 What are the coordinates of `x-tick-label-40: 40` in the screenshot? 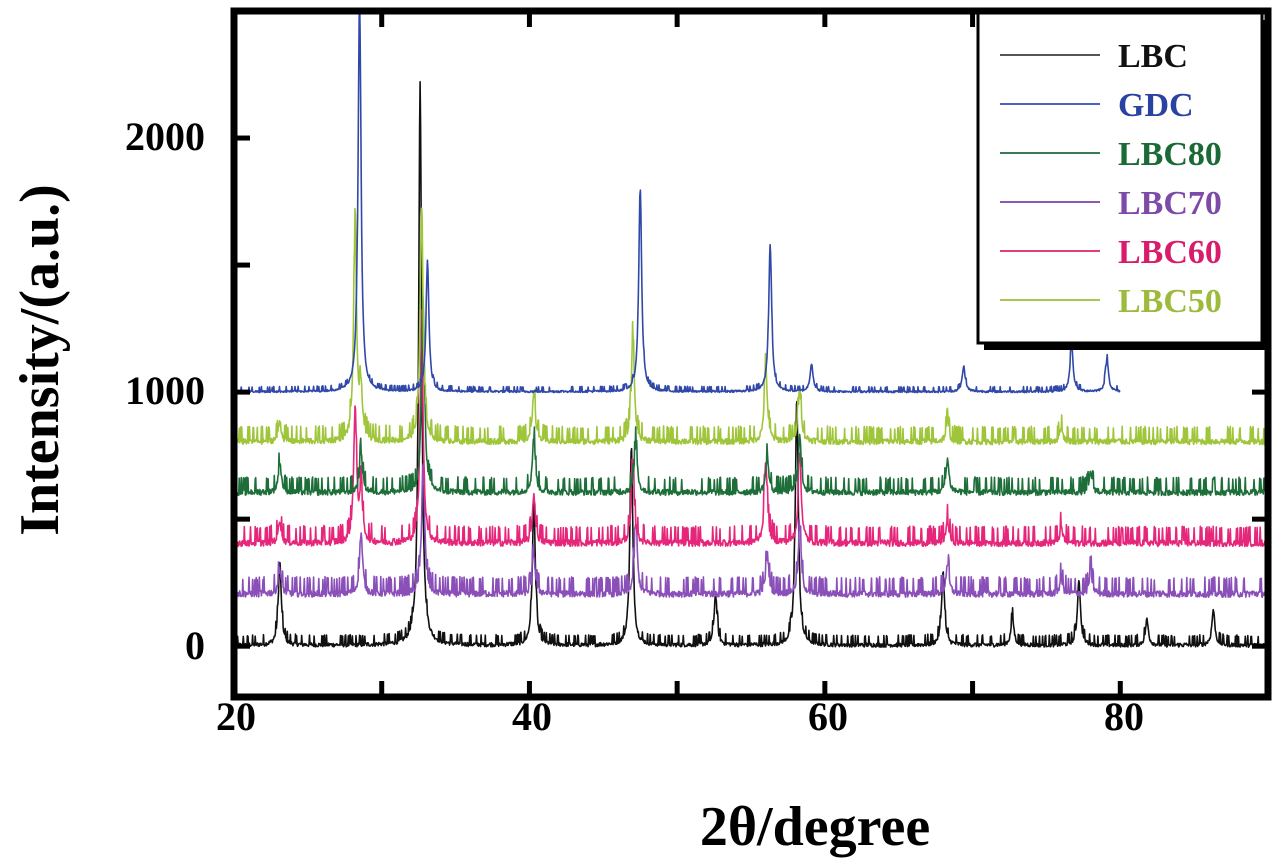 It's located at (532, 716).